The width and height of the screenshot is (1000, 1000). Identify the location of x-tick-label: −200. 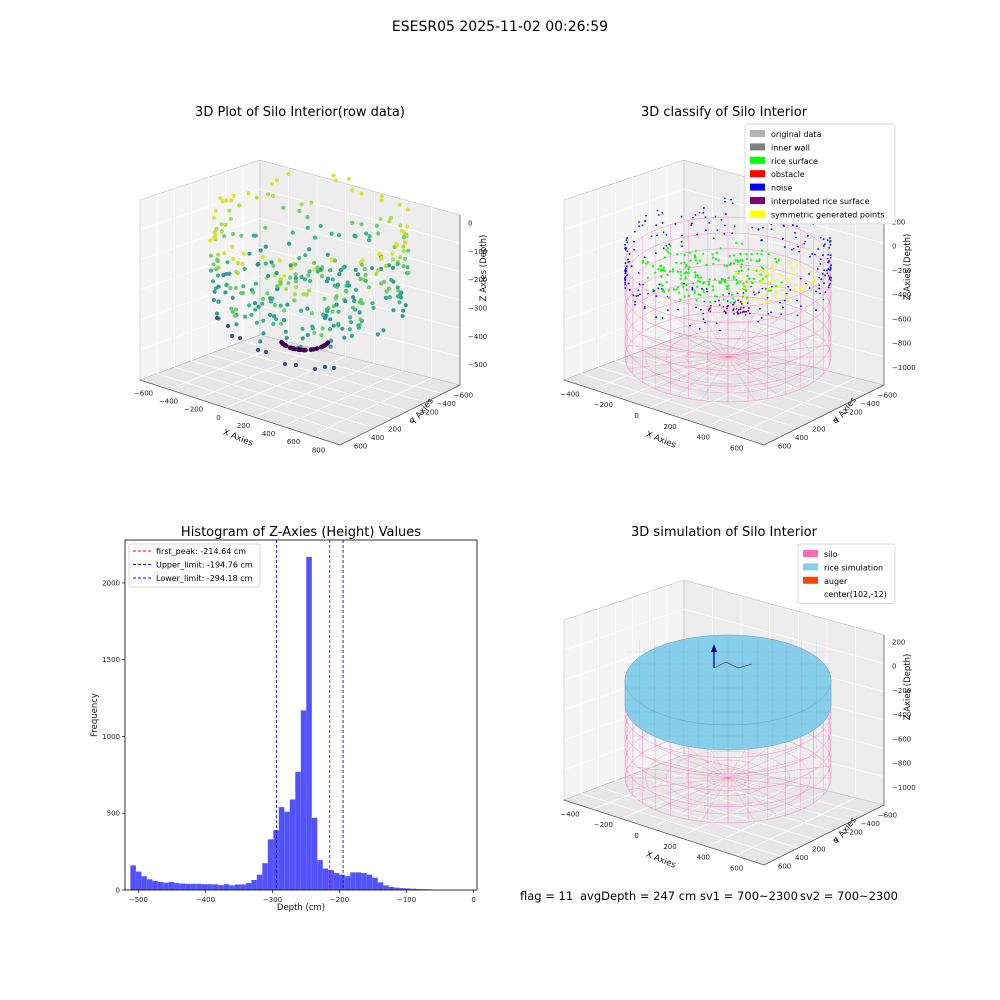
(193, 410).